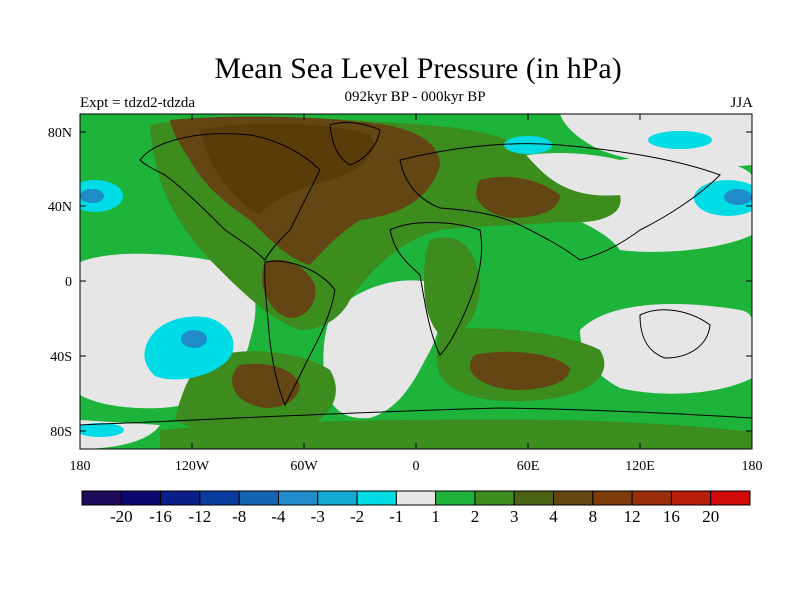 This screenshot has width=800, height=600. What do you see at coordinates (304, 466) in the screenshot?
I see `lon-label: 60W` at bounding box center [304, 466].